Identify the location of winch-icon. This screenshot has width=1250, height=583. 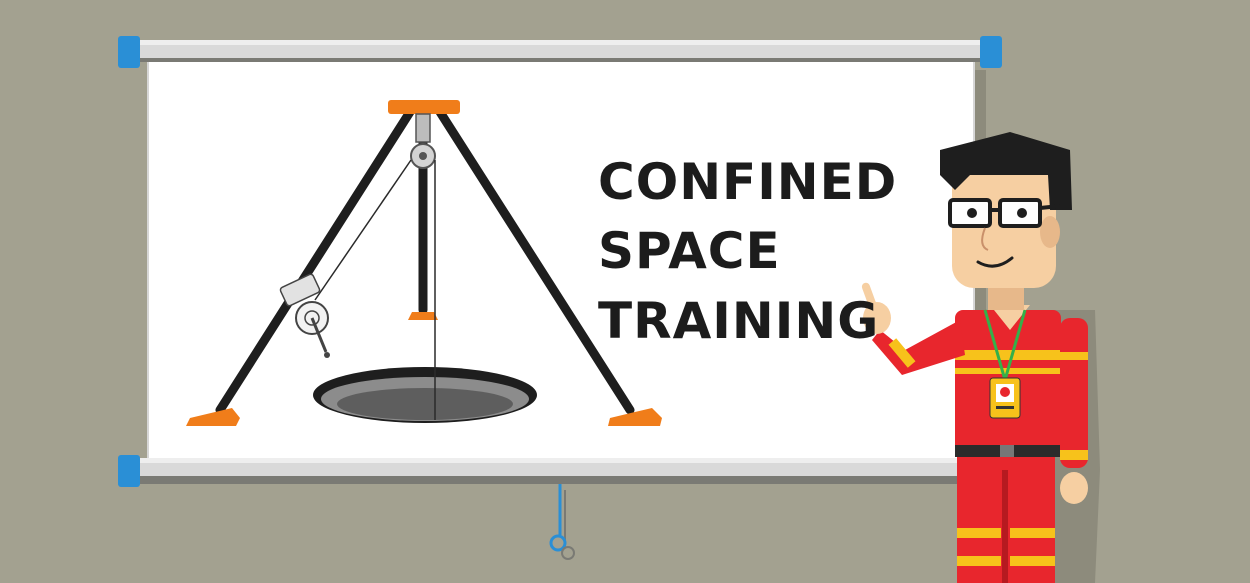
(304, 315).